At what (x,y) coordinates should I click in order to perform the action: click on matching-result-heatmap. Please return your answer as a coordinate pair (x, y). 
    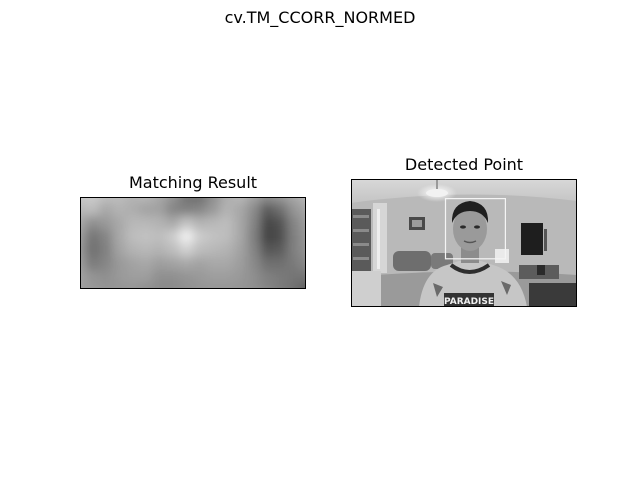
    Looking at the image, I should click on (193, 243).